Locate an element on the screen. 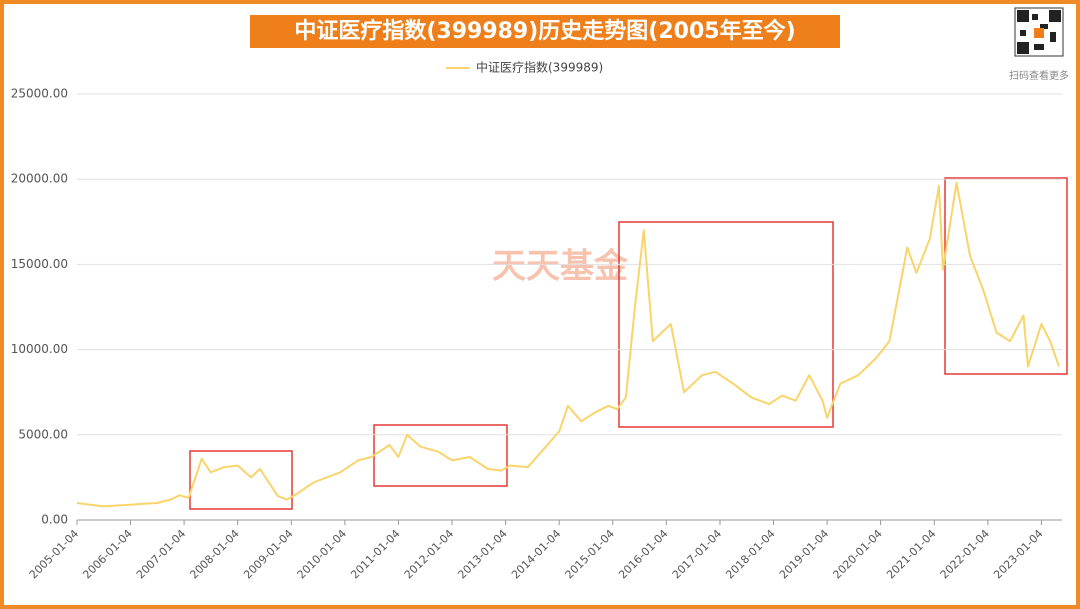 The width and height of the screenshot is (1080, 609). chart-title: 中证医疗指数(399989)历史走势图(2005年至今) is located at coordinates (544, 31).